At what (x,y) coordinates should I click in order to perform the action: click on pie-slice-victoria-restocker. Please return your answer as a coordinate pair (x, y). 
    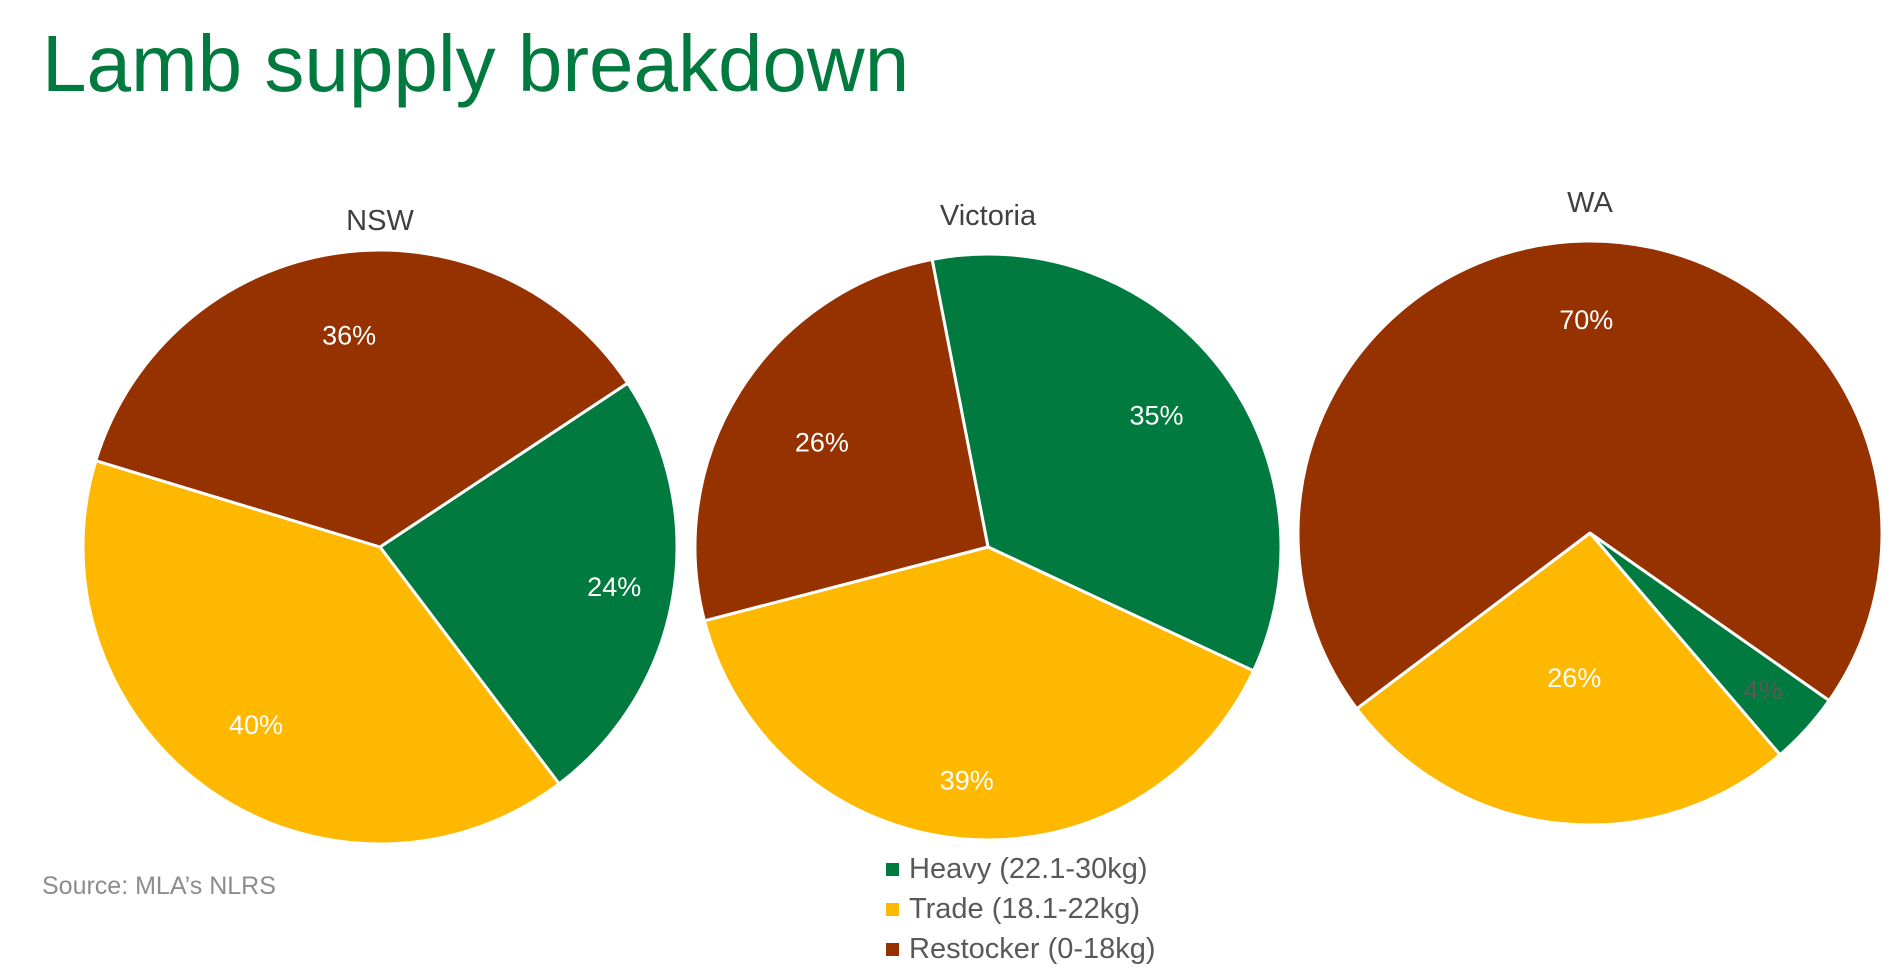
    Looking at the image, I should click on (841, 440).